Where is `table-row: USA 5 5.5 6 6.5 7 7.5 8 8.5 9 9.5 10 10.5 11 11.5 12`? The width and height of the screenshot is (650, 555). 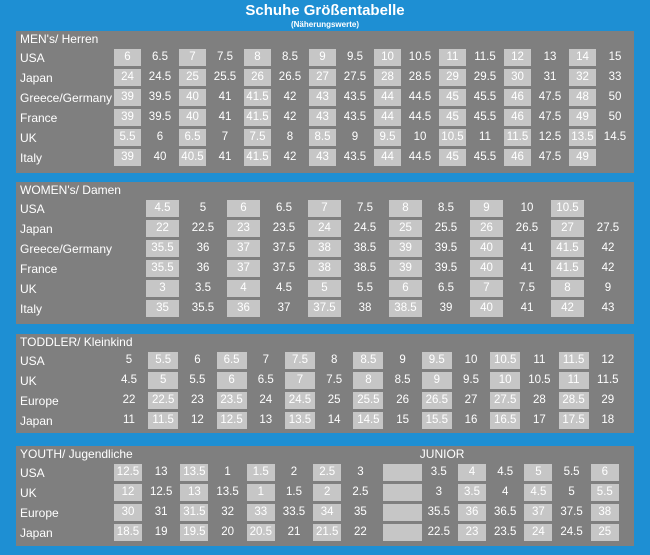 table-row: USA 5 5.5 6 6.5 7 7.5 8 8.5 9 9.5 10 10.5 11 11.5 12 is located at coordinates (325, 361).